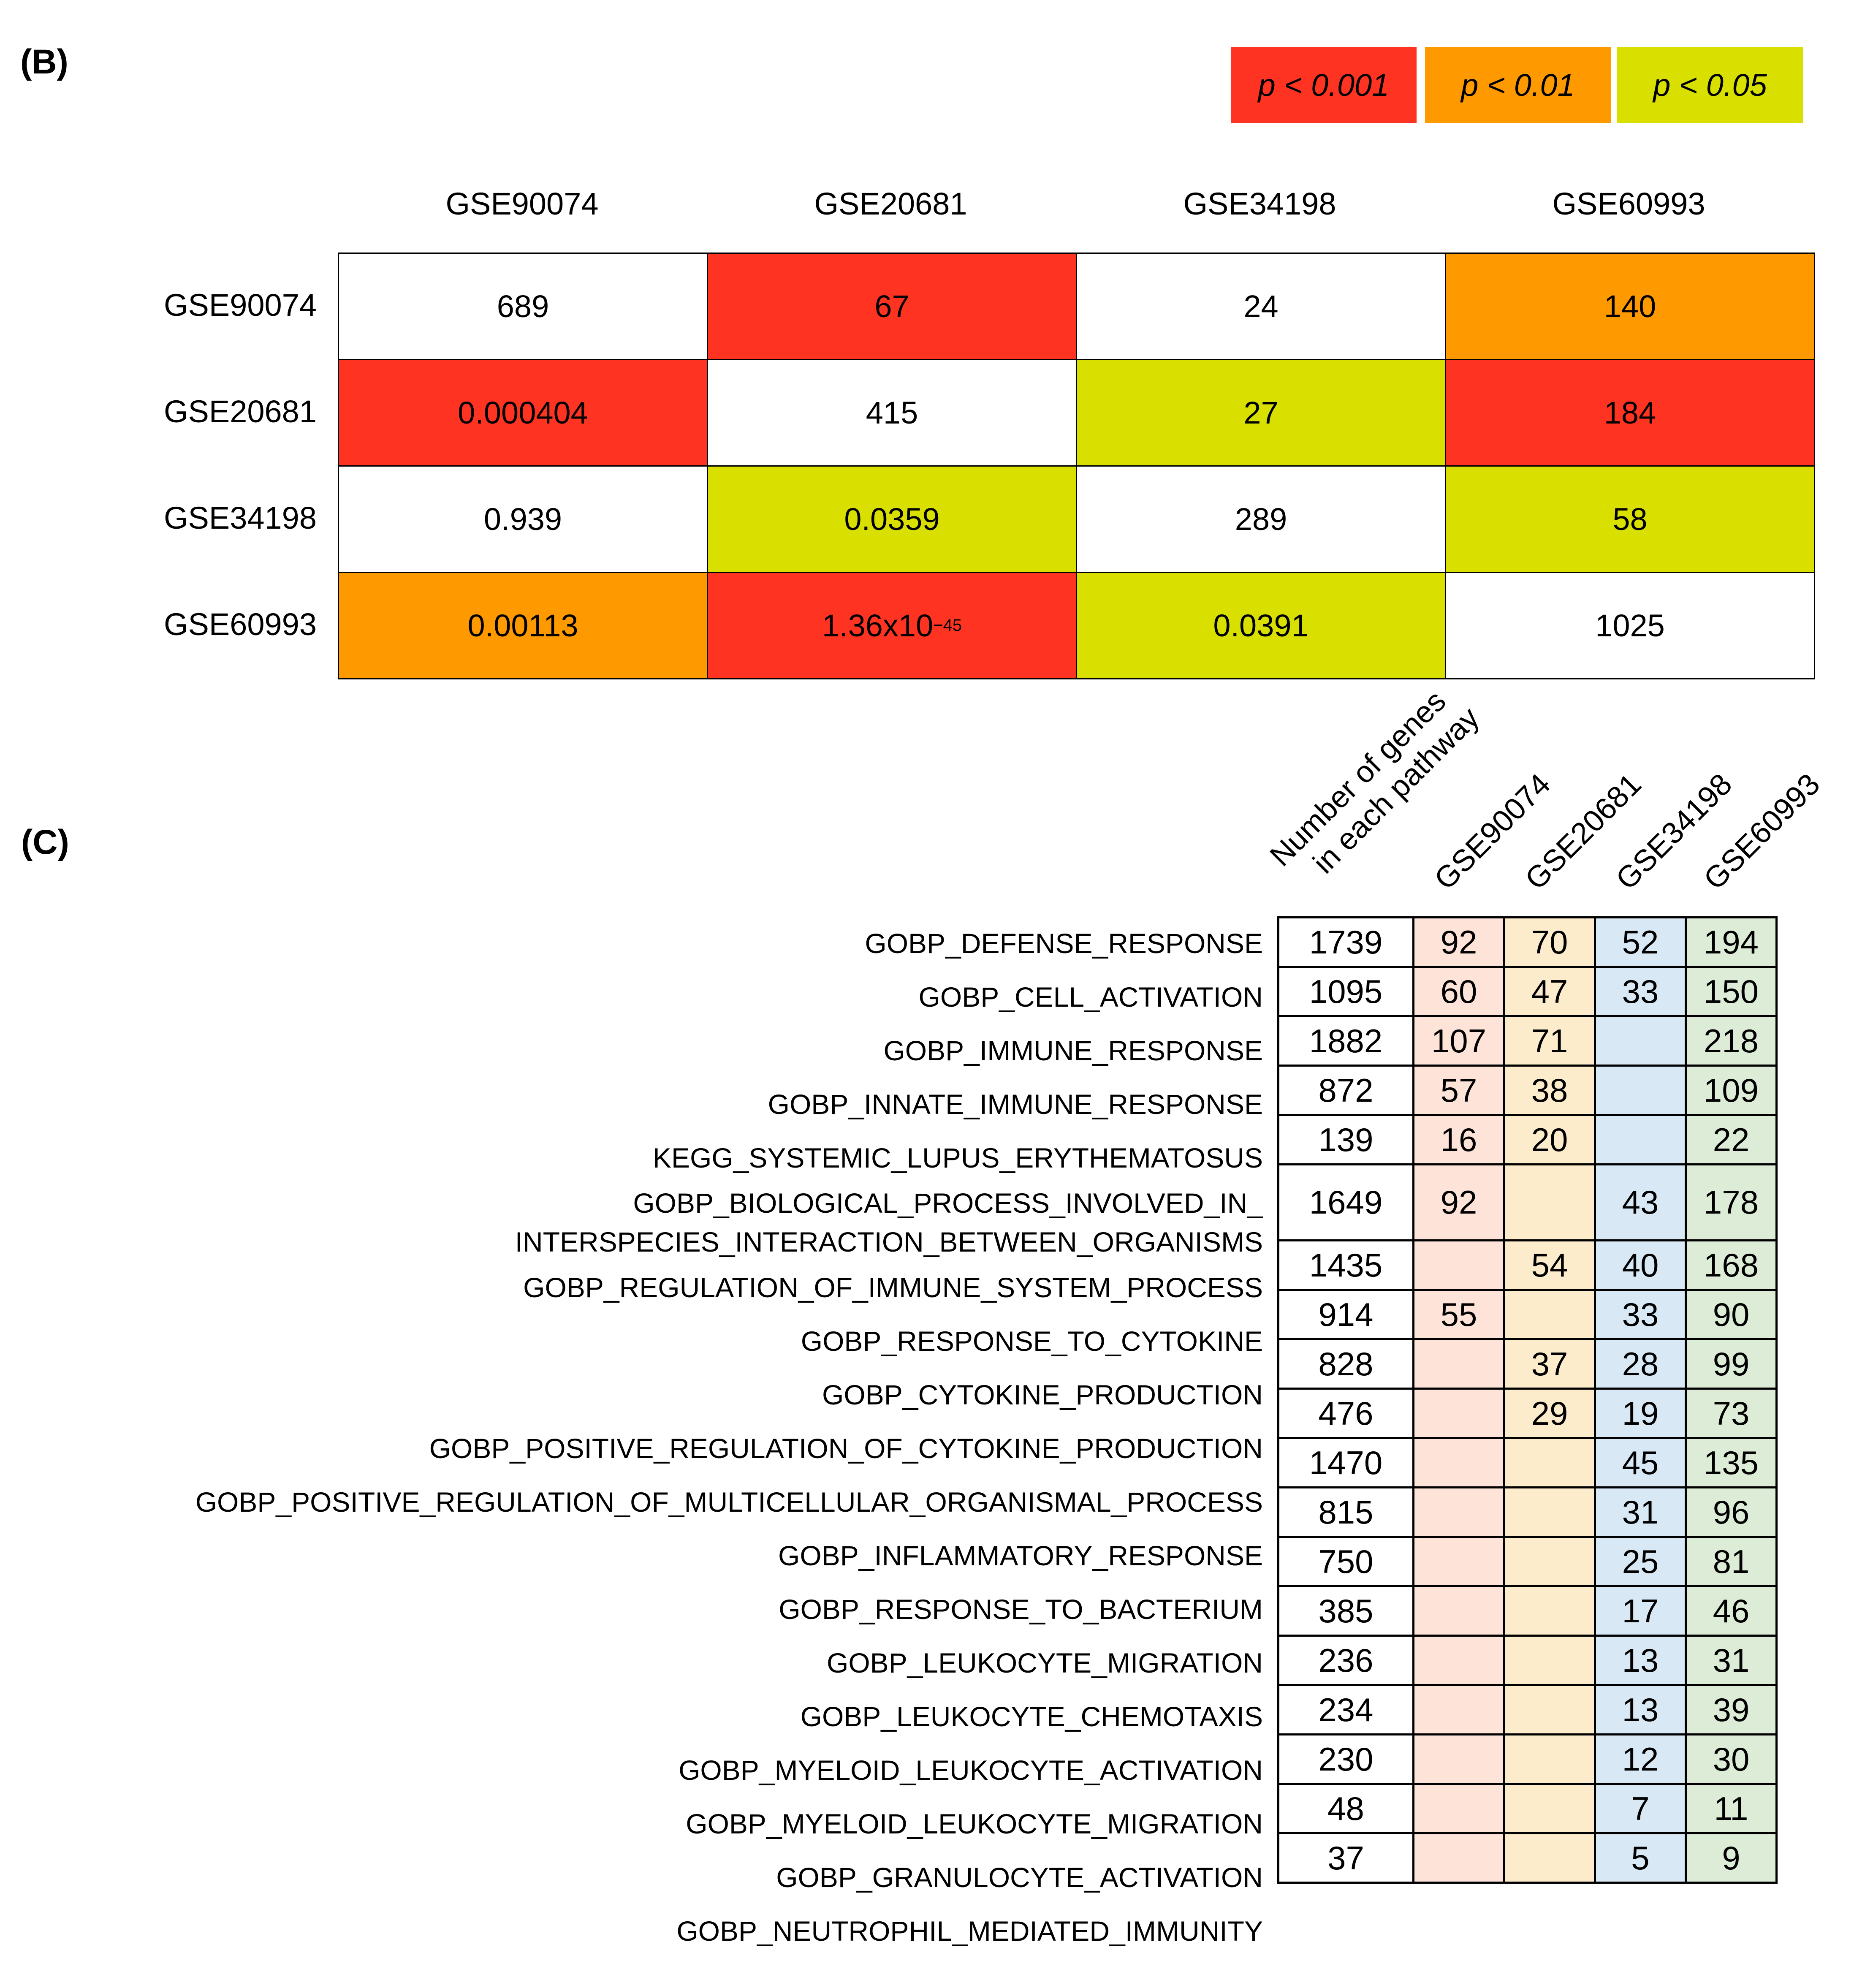 This screenshot has height=1988, width=1854. What do you see at coordinates (1732, 1413) in the screenshot?
I see `table-cell: 73` at bounding box center [1732, 1413].